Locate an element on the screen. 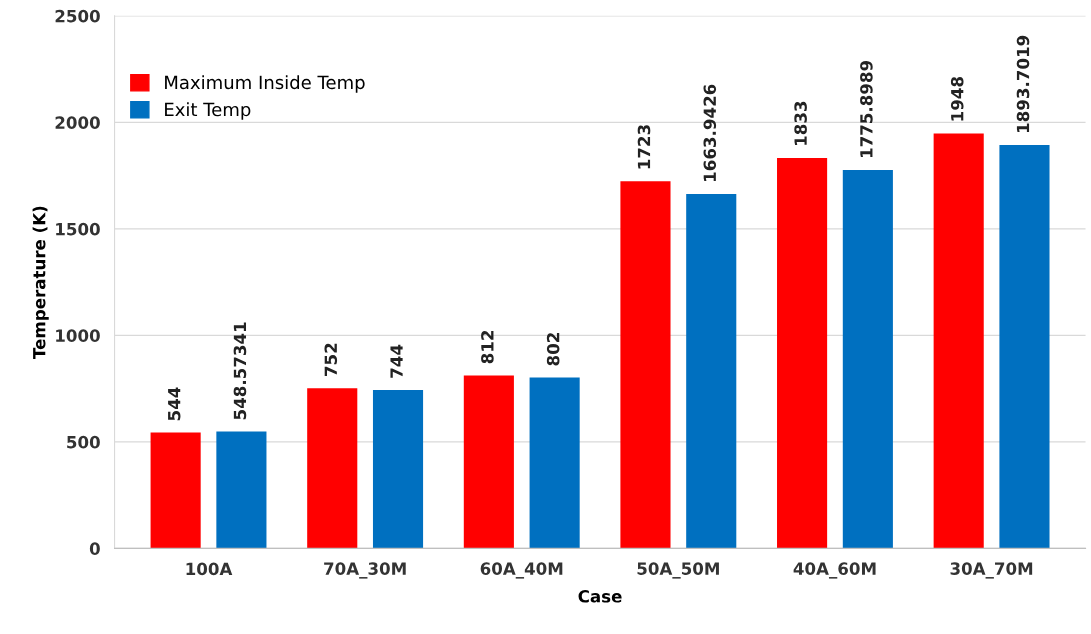 This screenshot has width=1091, height=634. x-tick-label: 70A_30M is located at coordinates (365, 570).